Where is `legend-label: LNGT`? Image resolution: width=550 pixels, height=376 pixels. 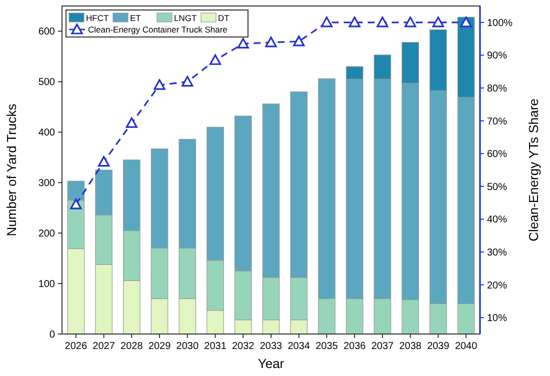 legend-label: LNGT is located at coordinates (185, 17).